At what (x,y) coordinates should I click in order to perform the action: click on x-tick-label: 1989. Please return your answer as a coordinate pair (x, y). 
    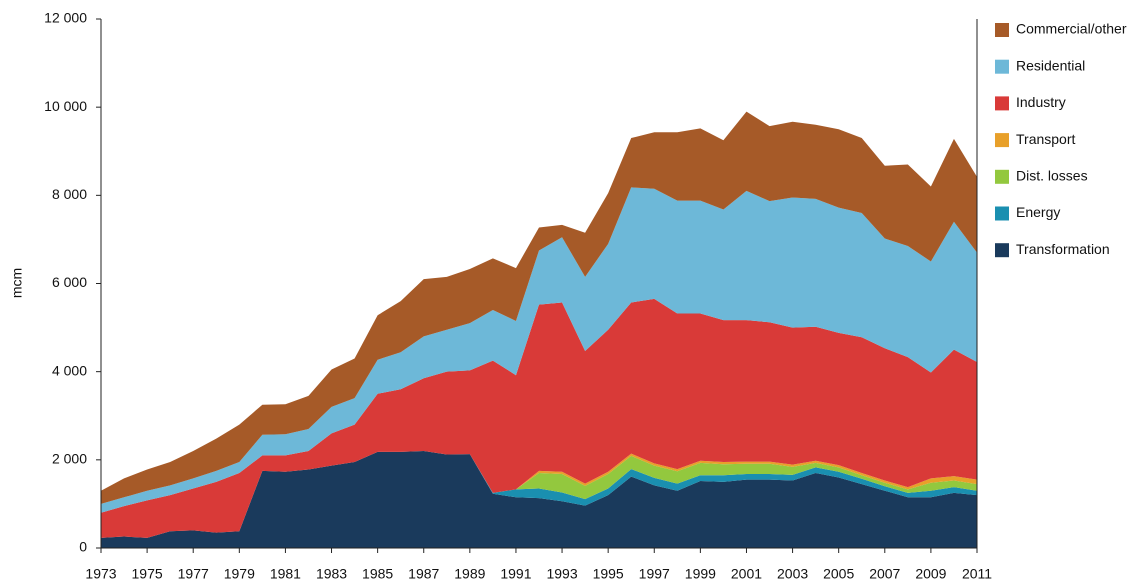
    Looking at the image, I should click on (469, 574).